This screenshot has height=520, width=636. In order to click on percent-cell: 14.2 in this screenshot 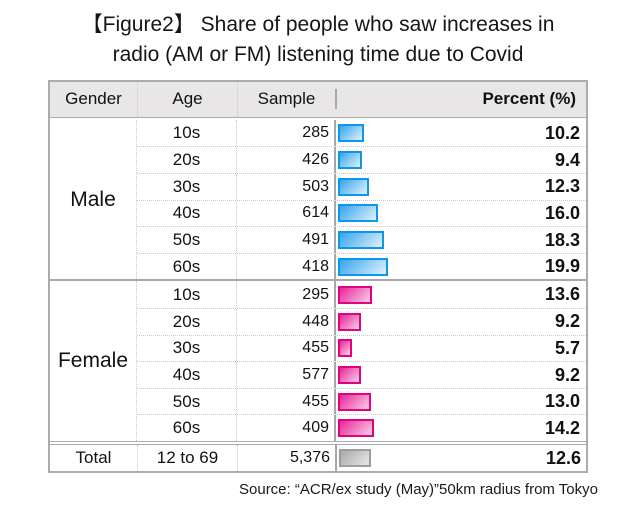, I will do `click(460, 428)`.